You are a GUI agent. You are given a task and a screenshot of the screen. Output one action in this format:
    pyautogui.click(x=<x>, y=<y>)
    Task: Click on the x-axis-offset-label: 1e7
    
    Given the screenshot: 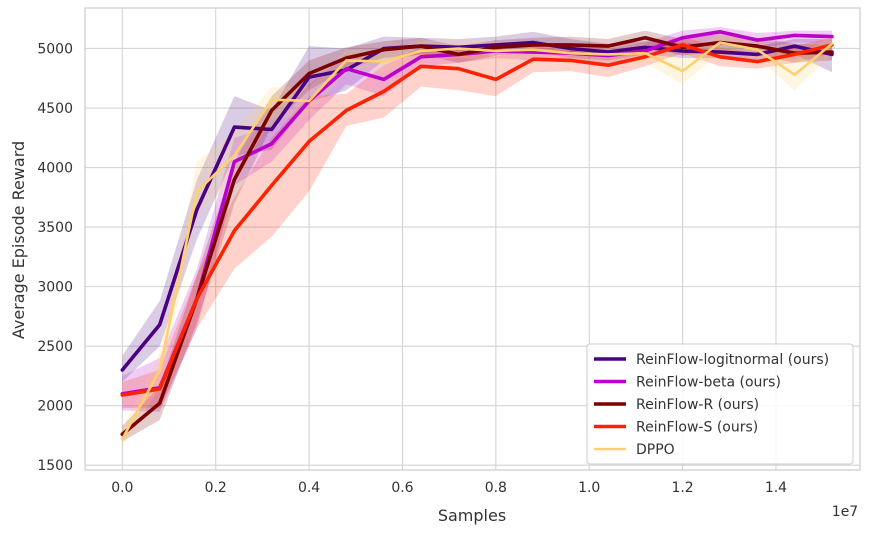 What is the action you would take?
    pyautogui.click(x=845, y=512)
    